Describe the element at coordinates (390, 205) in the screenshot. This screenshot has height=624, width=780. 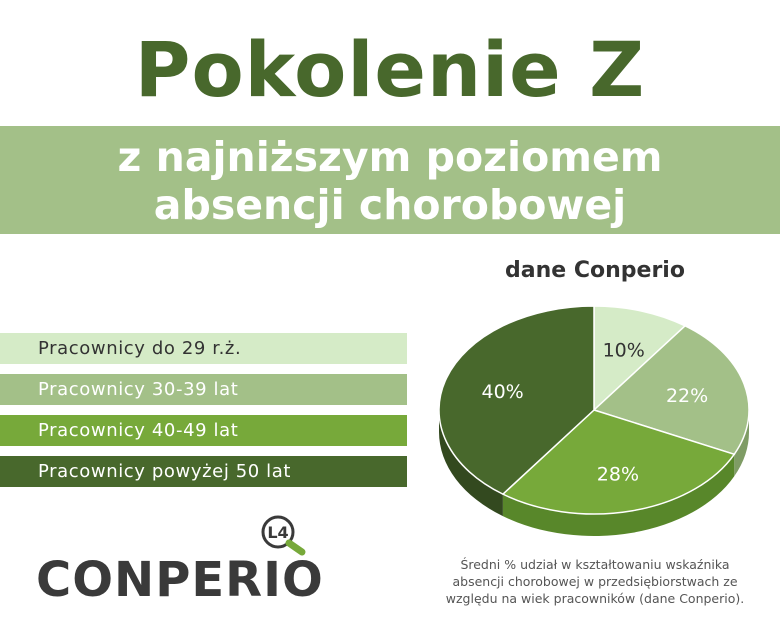
I see `subtitle-line-2: absencji chorobowej` at that location.